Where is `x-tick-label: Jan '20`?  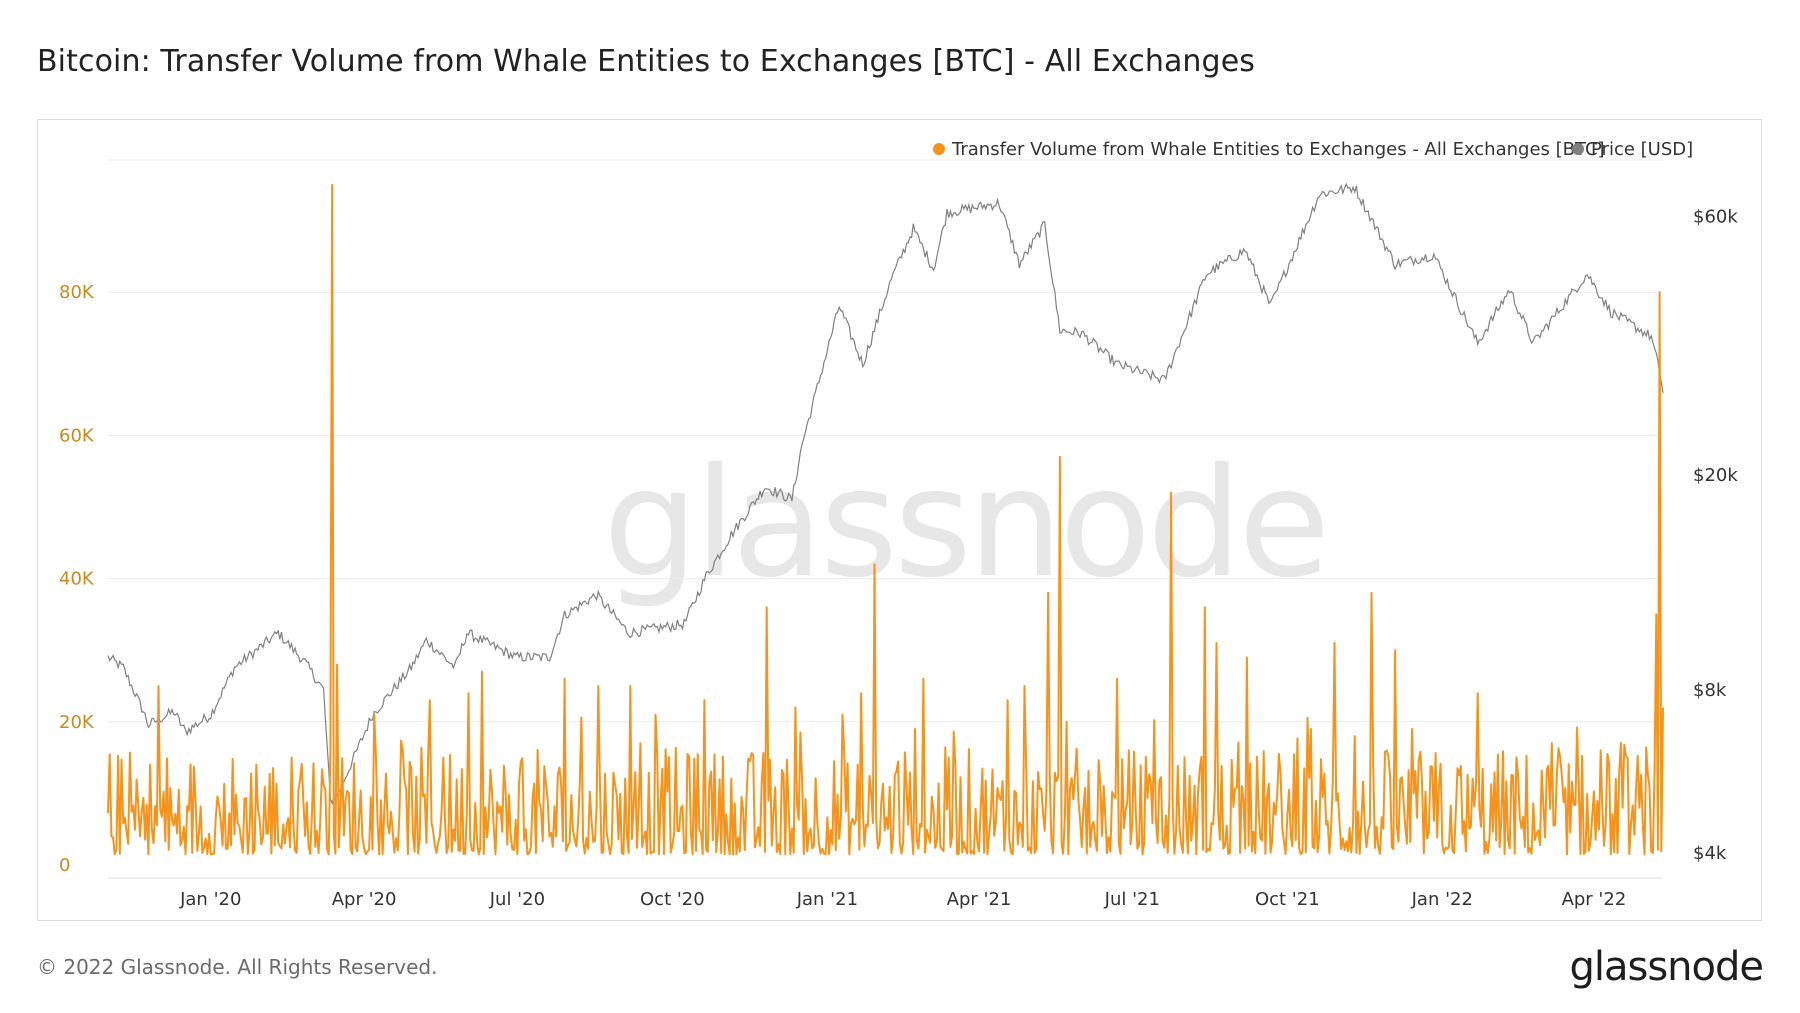 x-tick-label: Jan '20 is located at coordinates (210, 899).